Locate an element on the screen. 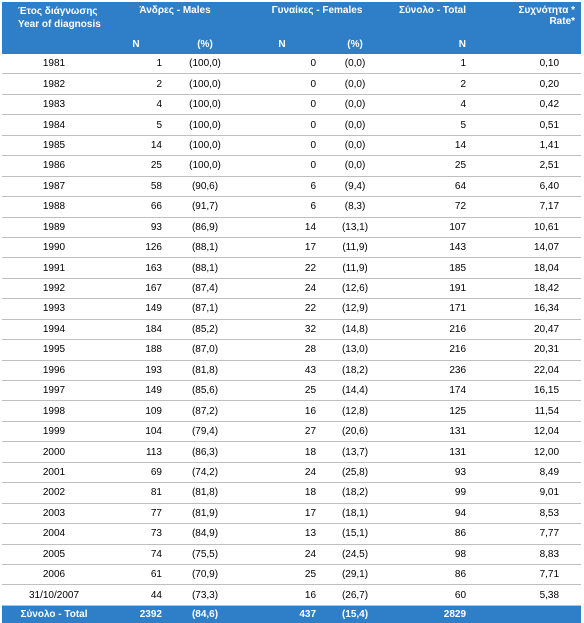 The height and width of the screenshot is (623, 584). total-n-cell: 14 is located at coordinates (430, 146).